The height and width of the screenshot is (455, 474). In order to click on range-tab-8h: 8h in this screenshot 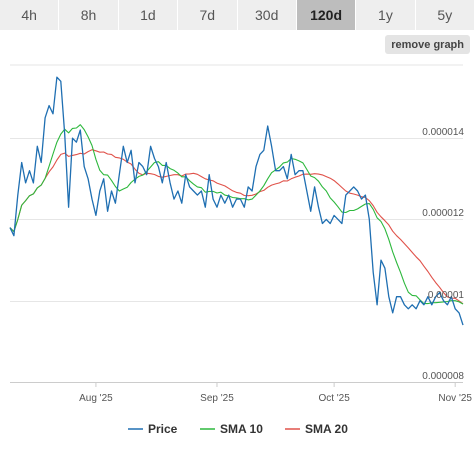, I will do `click(88, 15)`.